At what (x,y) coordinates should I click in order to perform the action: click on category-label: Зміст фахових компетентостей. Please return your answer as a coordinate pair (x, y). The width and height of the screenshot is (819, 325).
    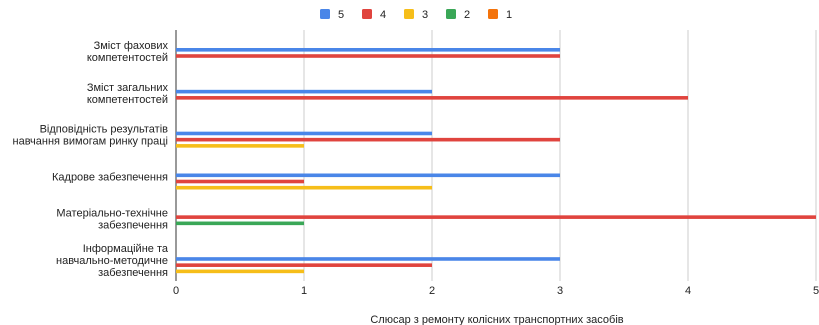
    Looking at the image, I should click on (128, 52).